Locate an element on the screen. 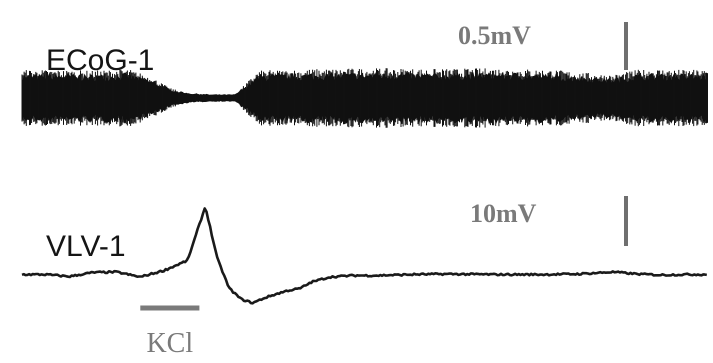 The image size is (713, 363). ecog-trace-label: ECoG-1 is located at coordinates (100, 60).